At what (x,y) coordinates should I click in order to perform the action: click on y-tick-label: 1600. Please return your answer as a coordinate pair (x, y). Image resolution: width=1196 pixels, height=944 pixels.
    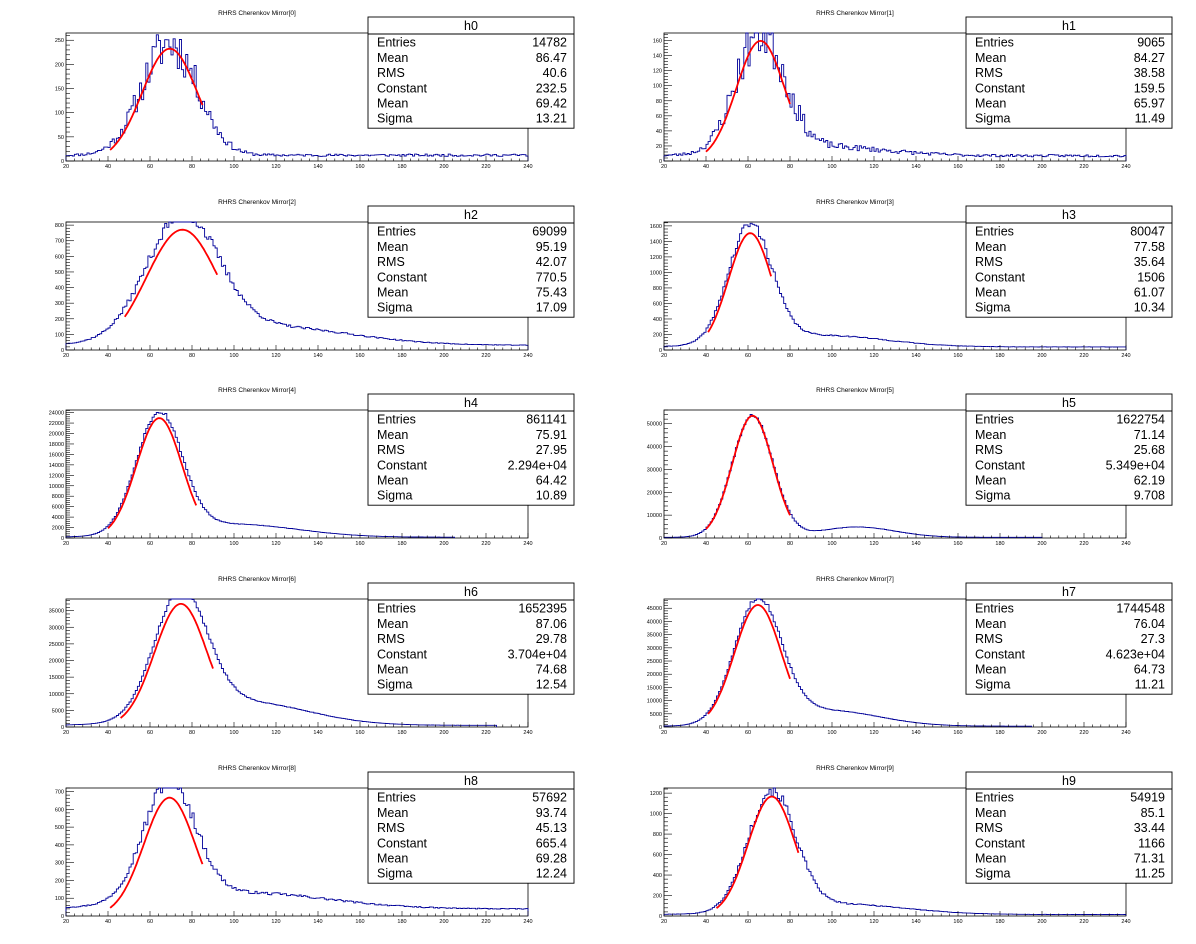
    Looking at the image, I should click on (656, 227).